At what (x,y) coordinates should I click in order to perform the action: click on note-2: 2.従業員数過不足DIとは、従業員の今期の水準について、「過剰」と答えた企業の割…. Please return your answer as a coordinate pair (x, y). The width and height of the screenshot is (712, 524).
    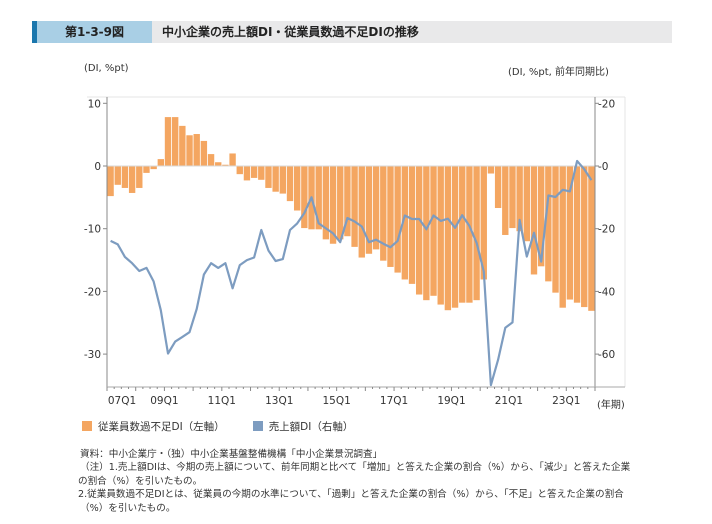
    Looking at the image, I should click on (351, 495).